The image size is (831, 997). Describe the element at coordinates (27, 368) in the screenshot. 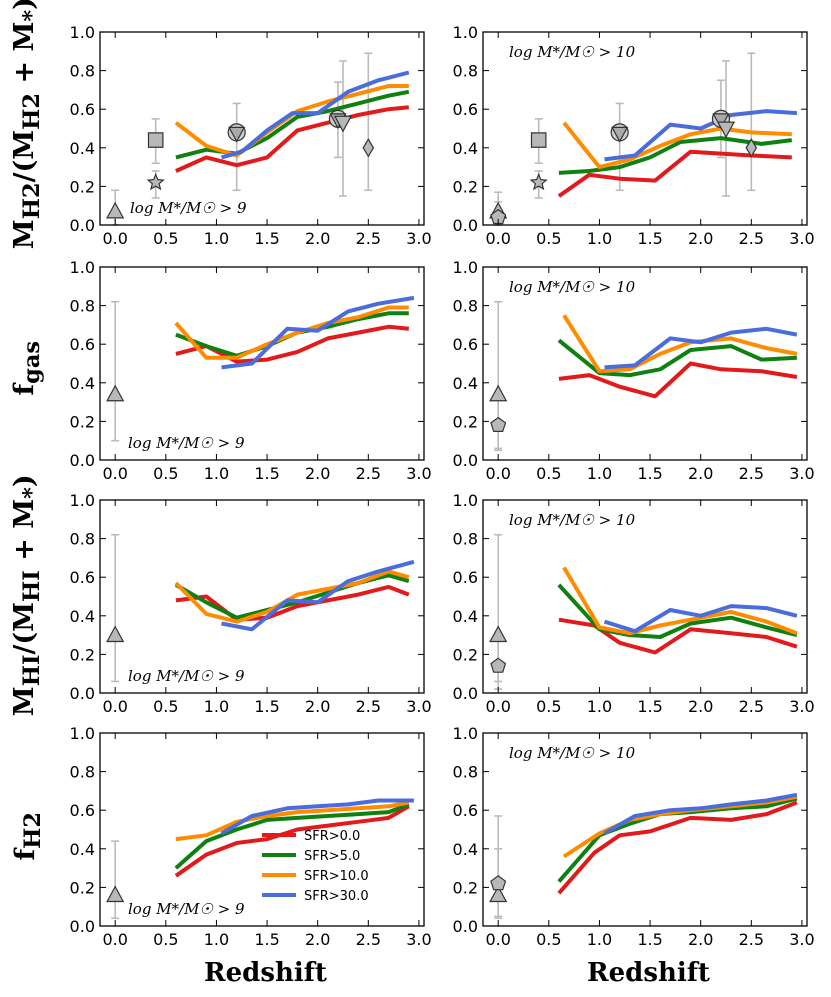

I see `ylabel-row2: fgas` at that location.